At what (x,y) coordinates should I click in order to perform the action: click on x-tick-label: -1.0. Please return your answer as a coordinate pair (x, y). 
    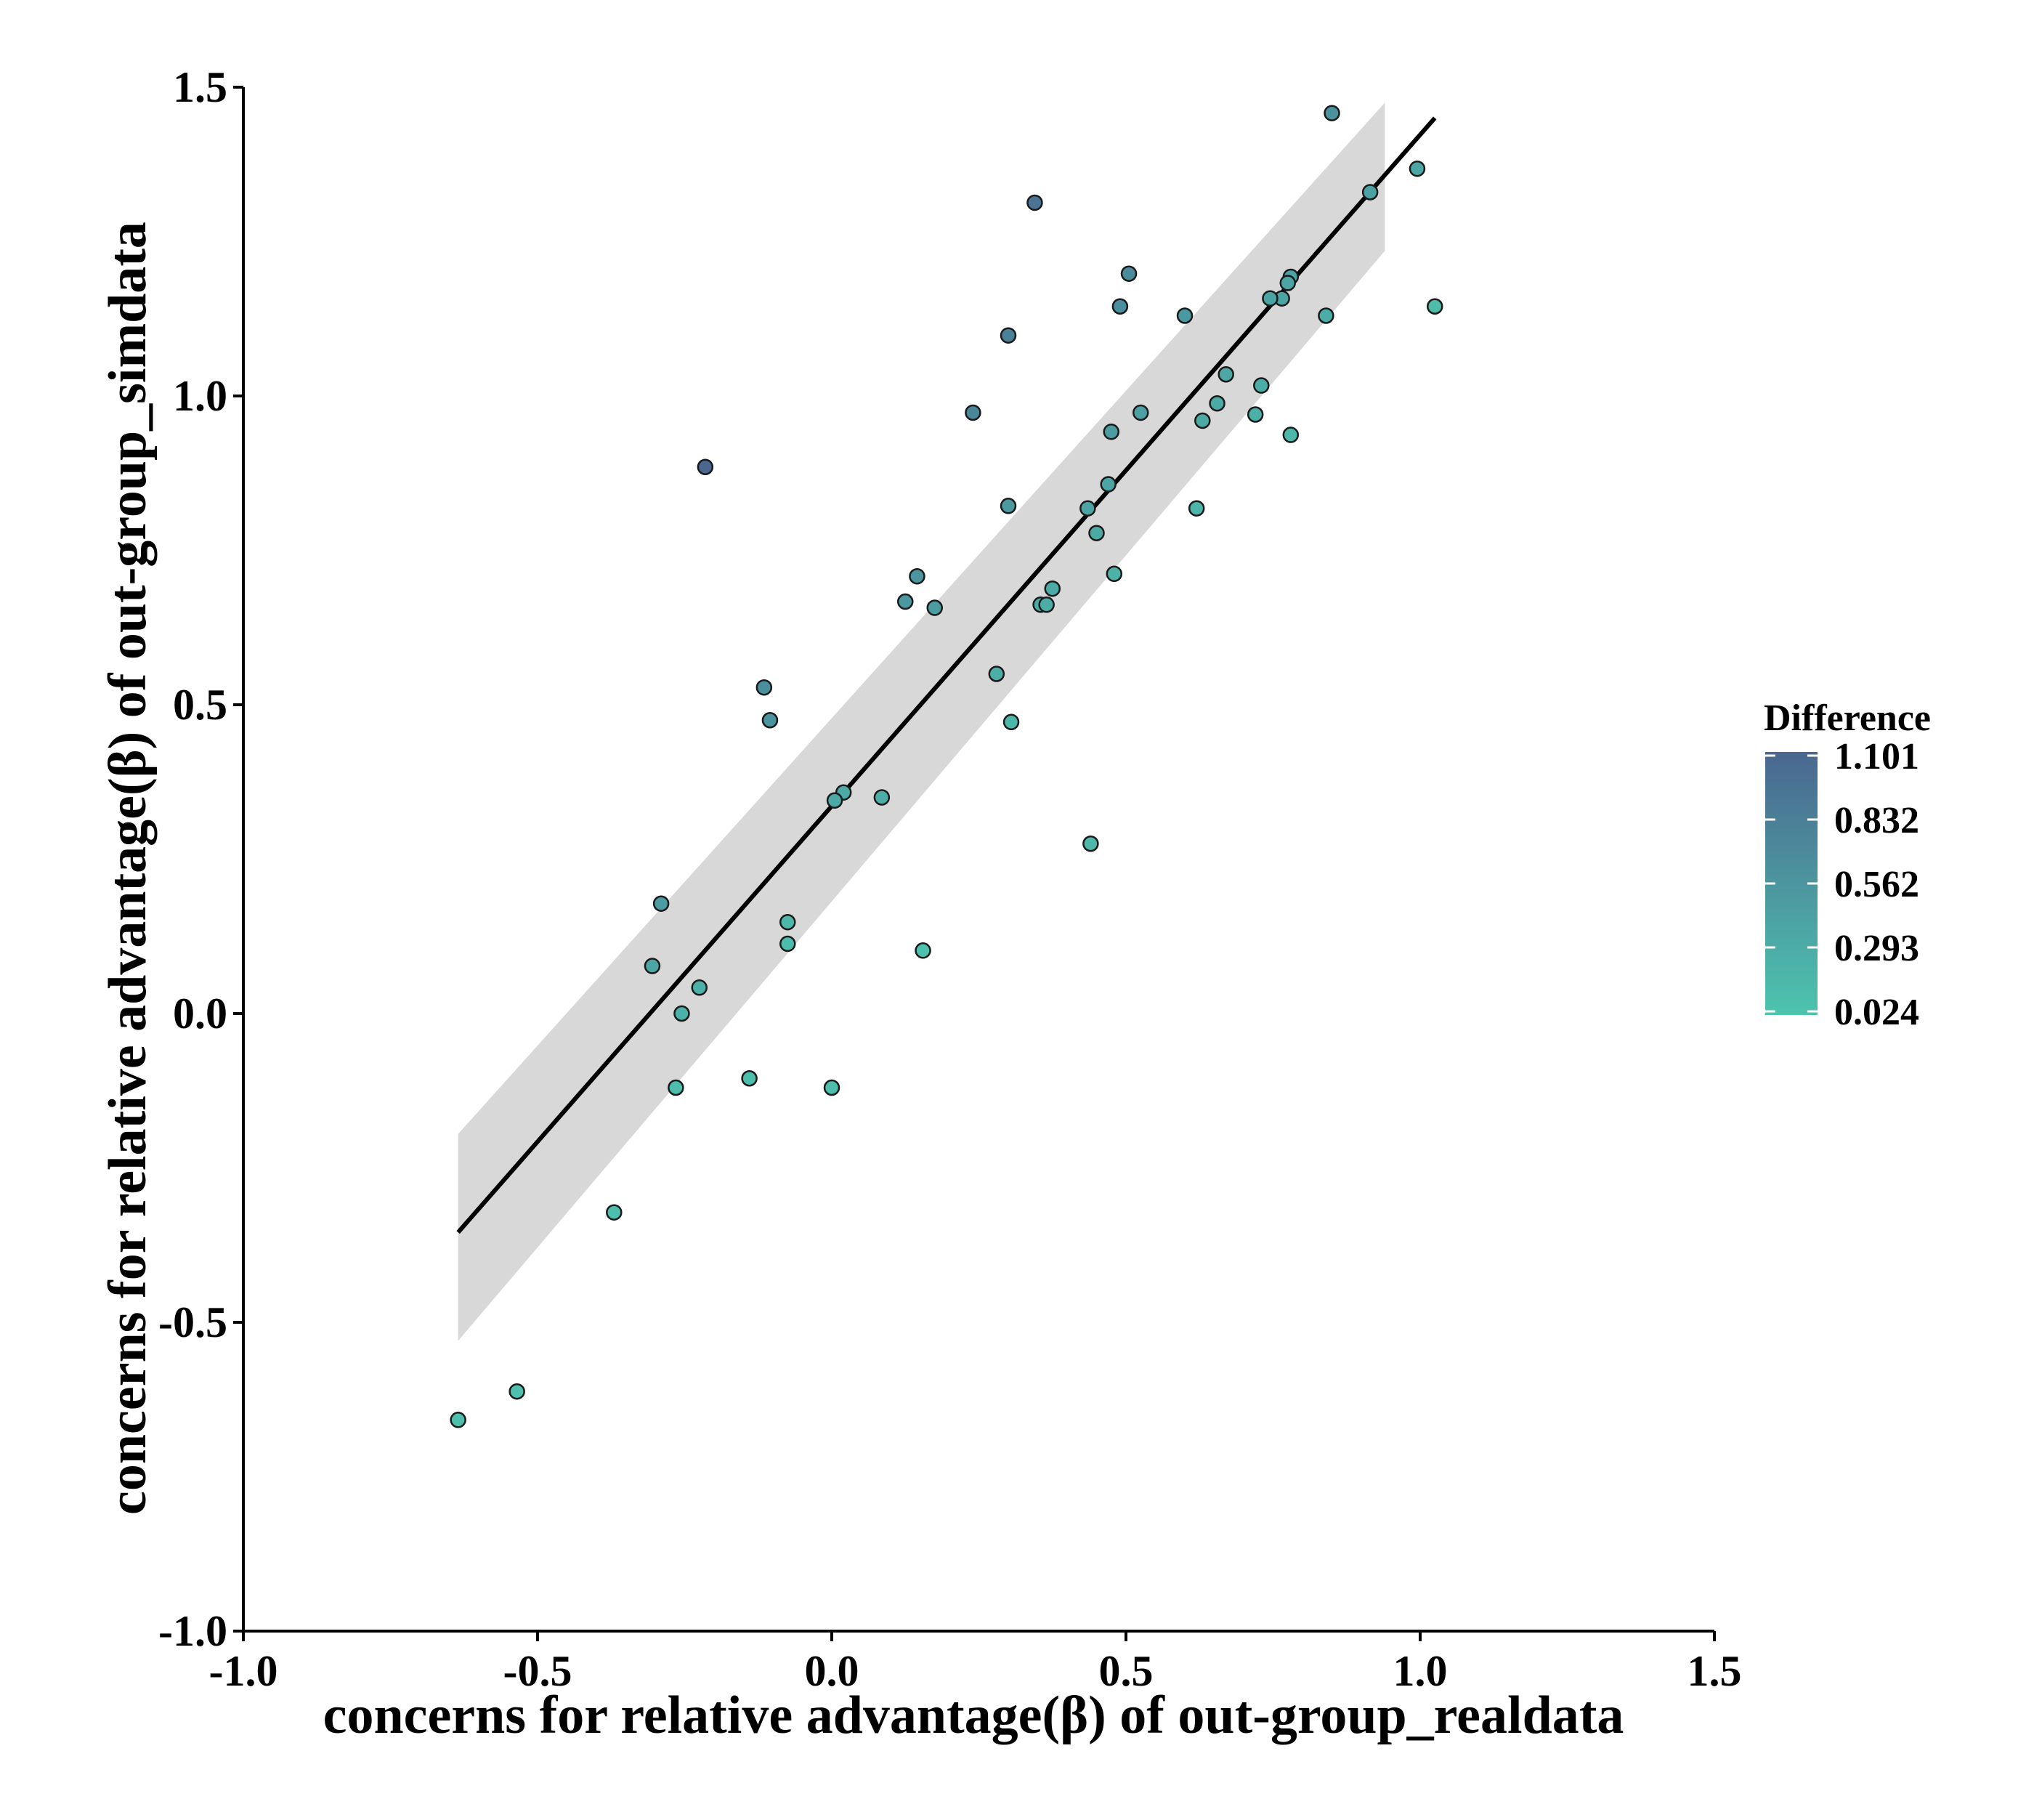
    Looking at the image, I should click on (243, 1671).